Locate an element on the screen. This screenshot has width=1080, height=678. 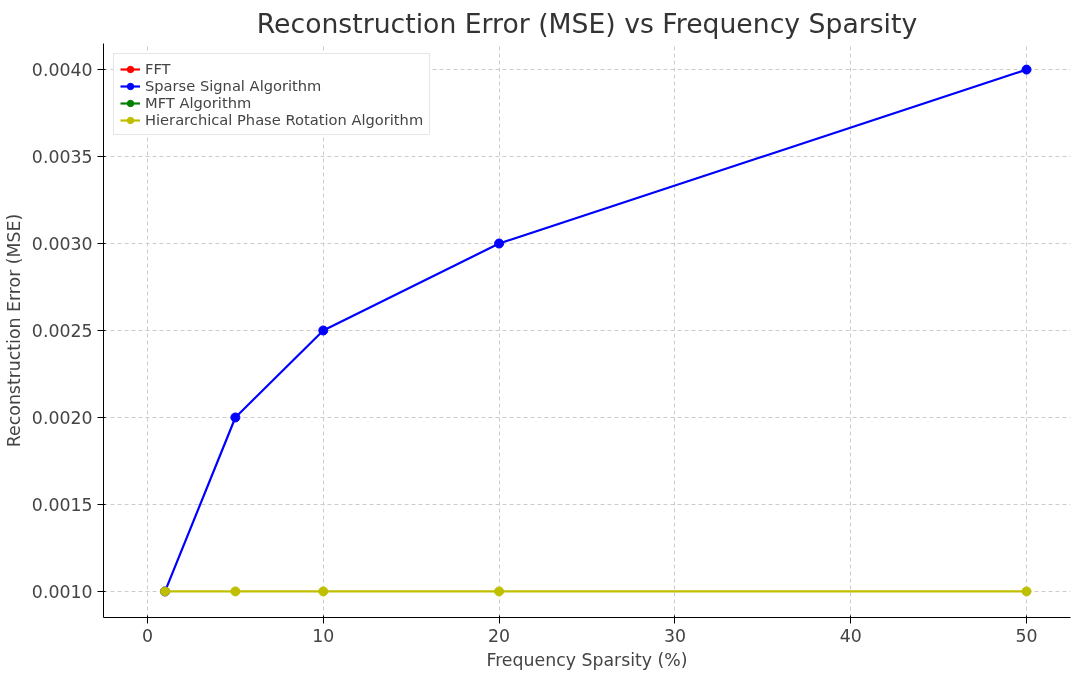
y-tick-label: 0.0040 is located at coordinates (62, 70).